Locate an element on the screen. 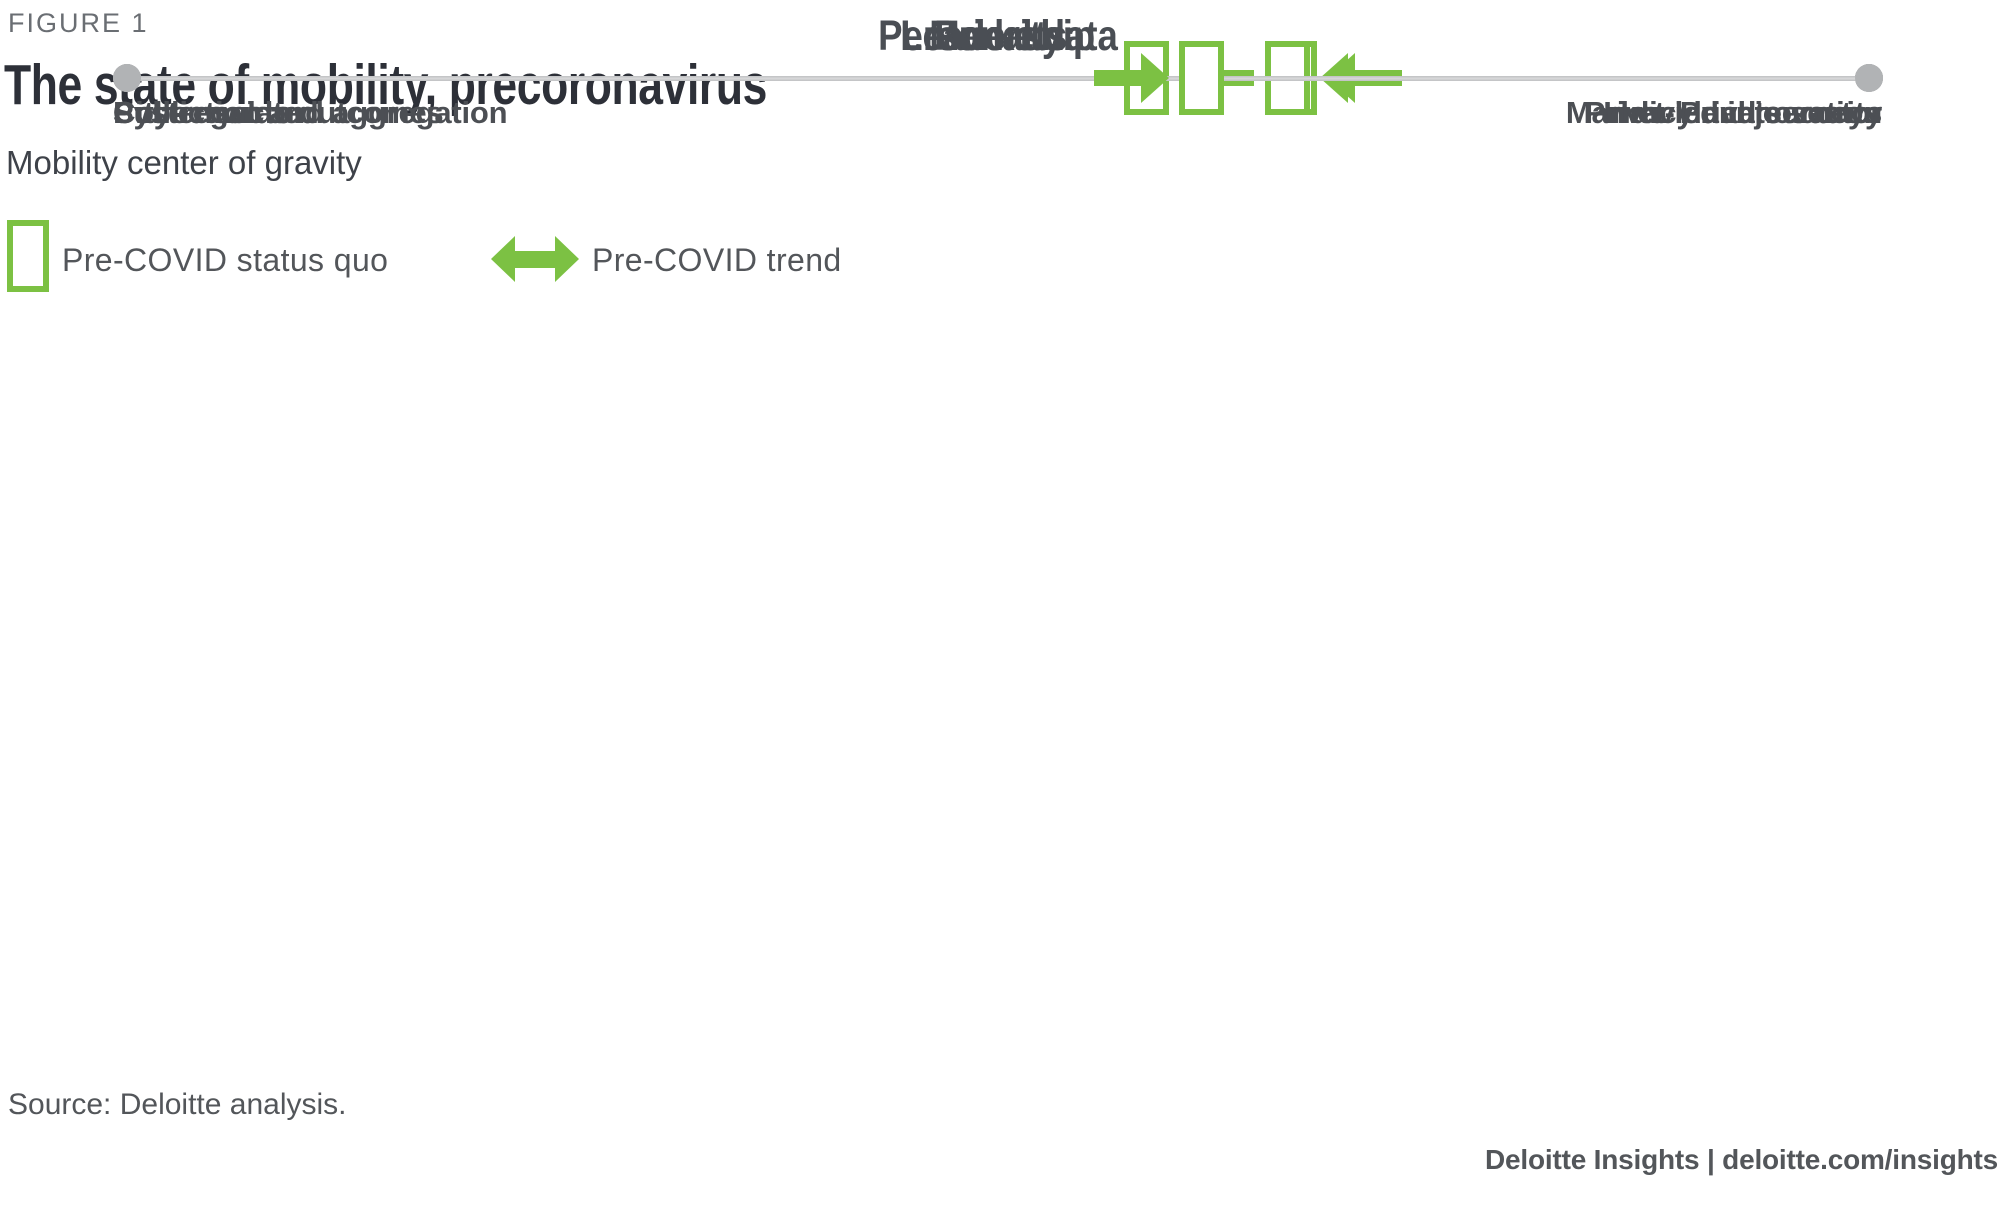 Image resolution: width=2000 pixels, height=1213 pixels. legend-status-quo-label: Pre-COVID status quo is located at coordinates (225, 260).